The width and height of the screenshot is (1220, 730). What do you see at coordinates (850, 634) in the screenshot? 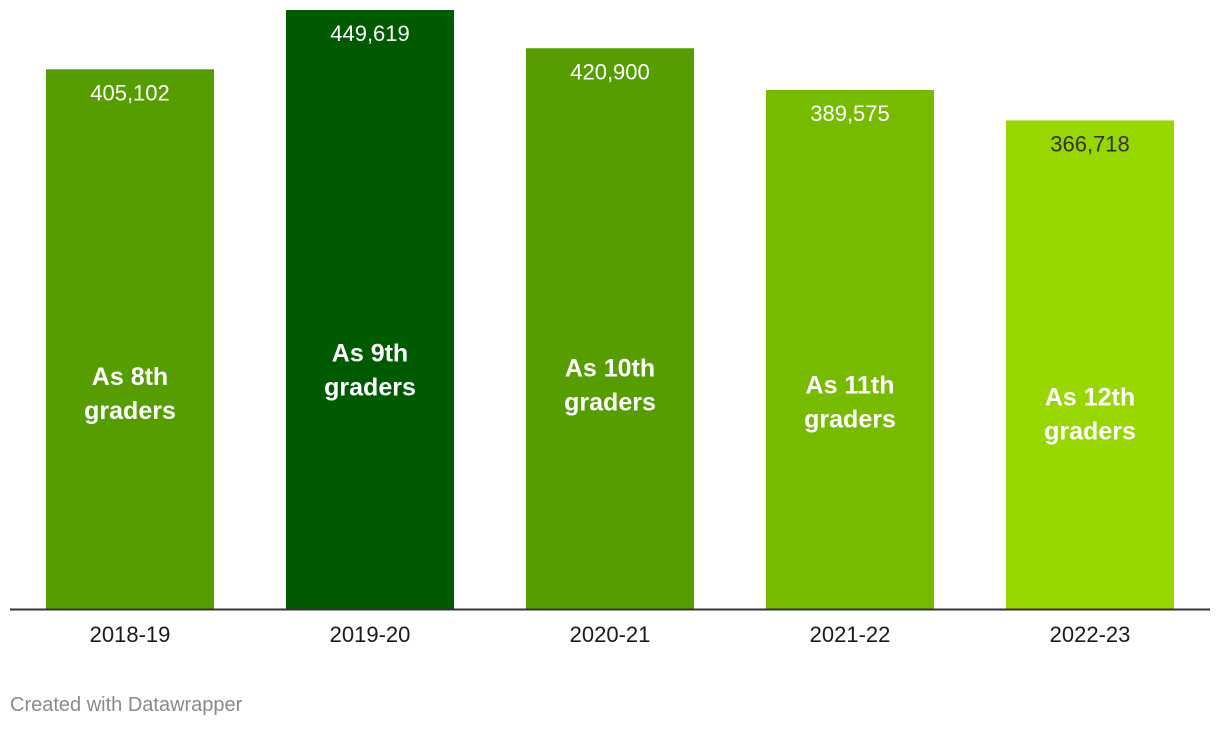
I see `x-tick-label: 2021-22` at bounding box center [850, 634].